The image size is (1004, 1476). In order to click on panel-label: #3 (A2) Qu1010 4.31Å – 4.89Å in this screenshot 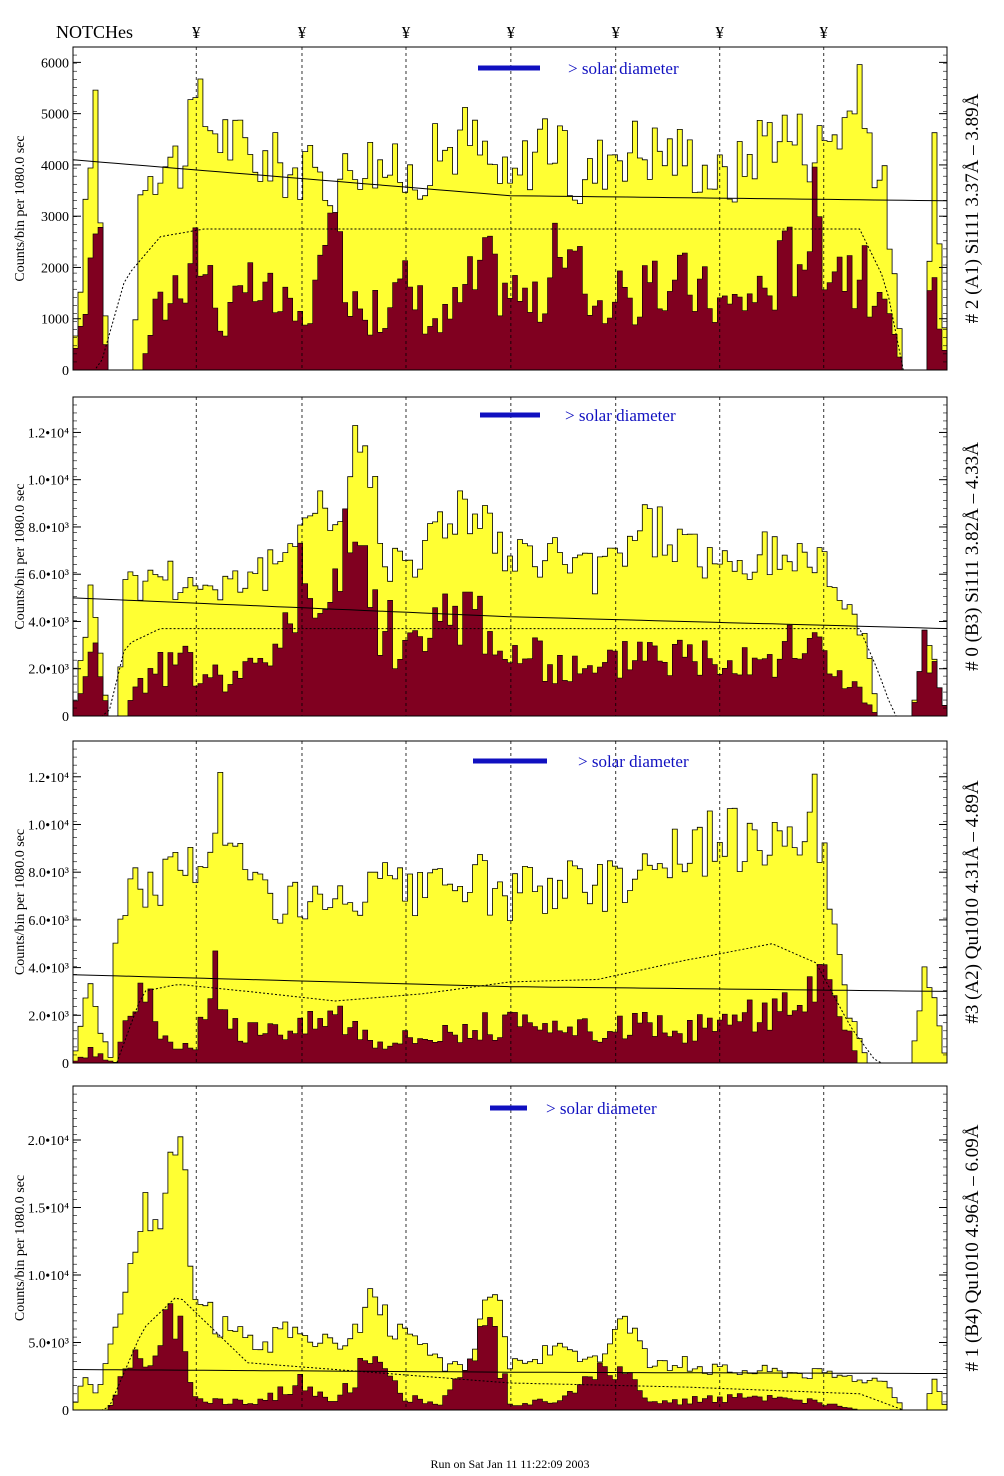, I will do `click(972, 902)`.